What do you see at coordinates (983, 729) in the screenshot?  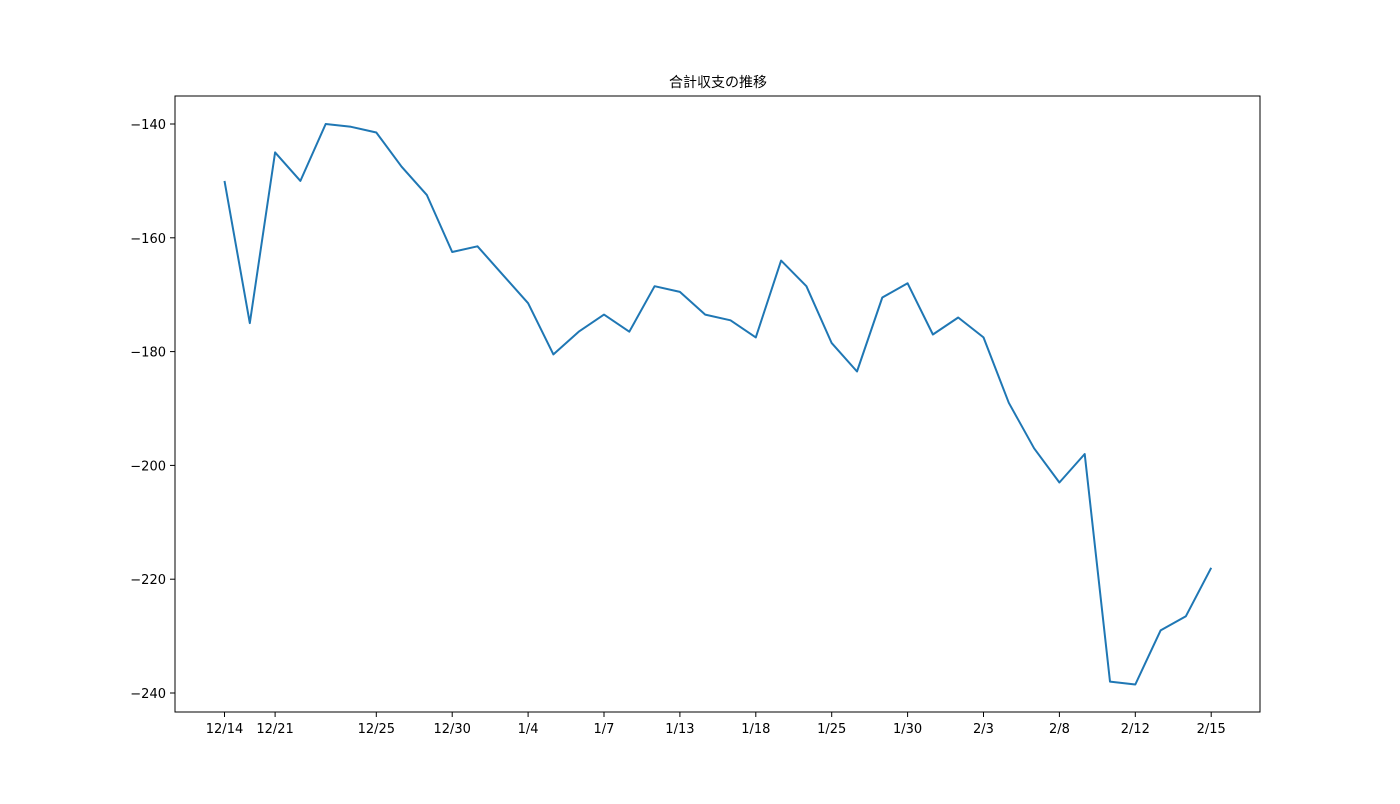 I see `x-tick-label: 2/3` at bounding box center [983, 729].